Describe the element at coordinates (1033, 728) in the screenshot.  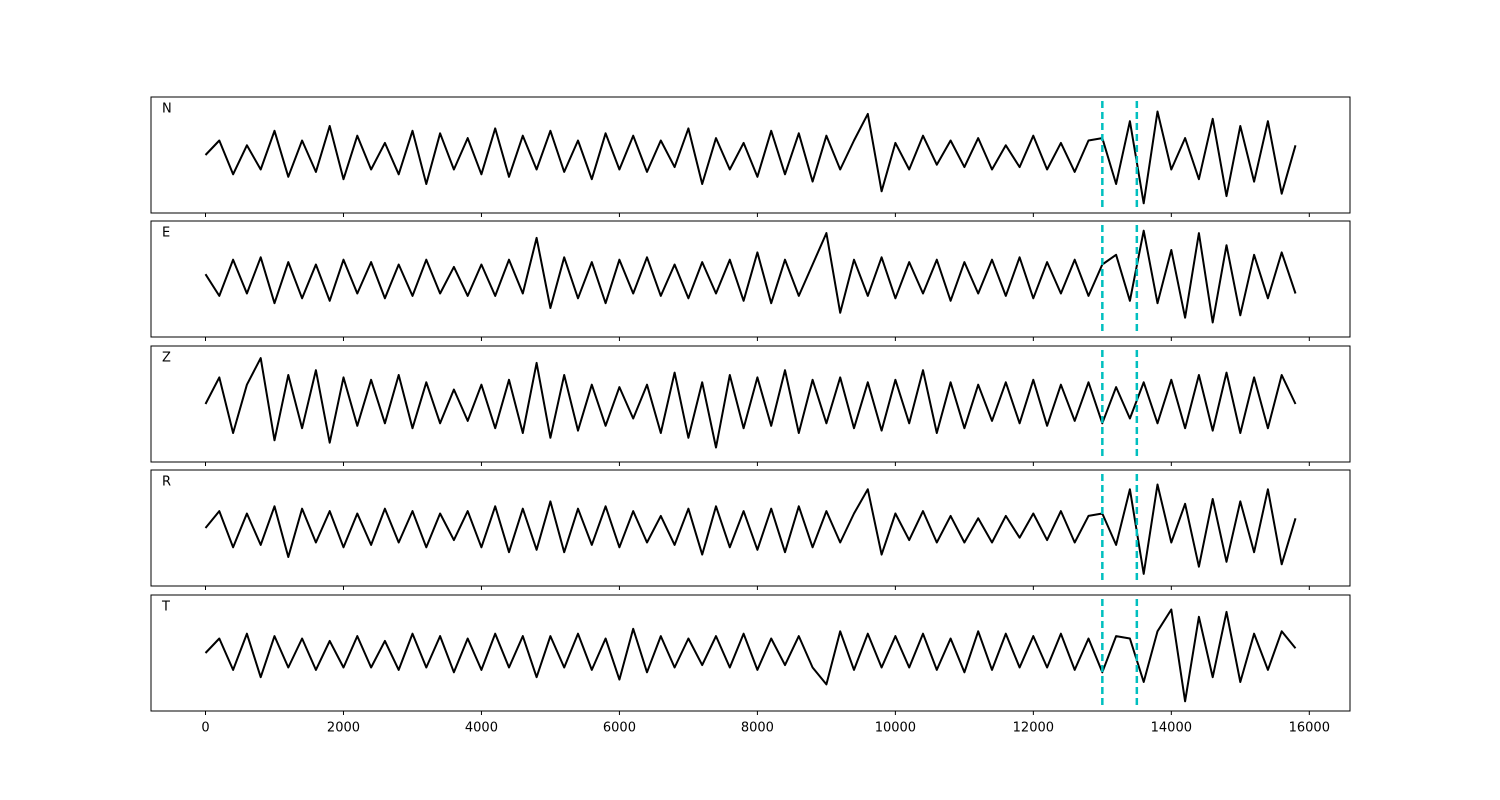
I see `x-tick-label: 12000` at that location.